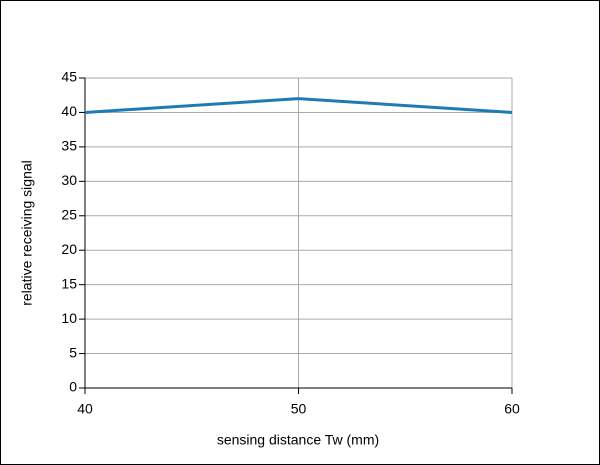  What do you see at coordinates (85, 409) in the screenshot?
I see `x-tick-label: 40` at bounding box center [85, 409].